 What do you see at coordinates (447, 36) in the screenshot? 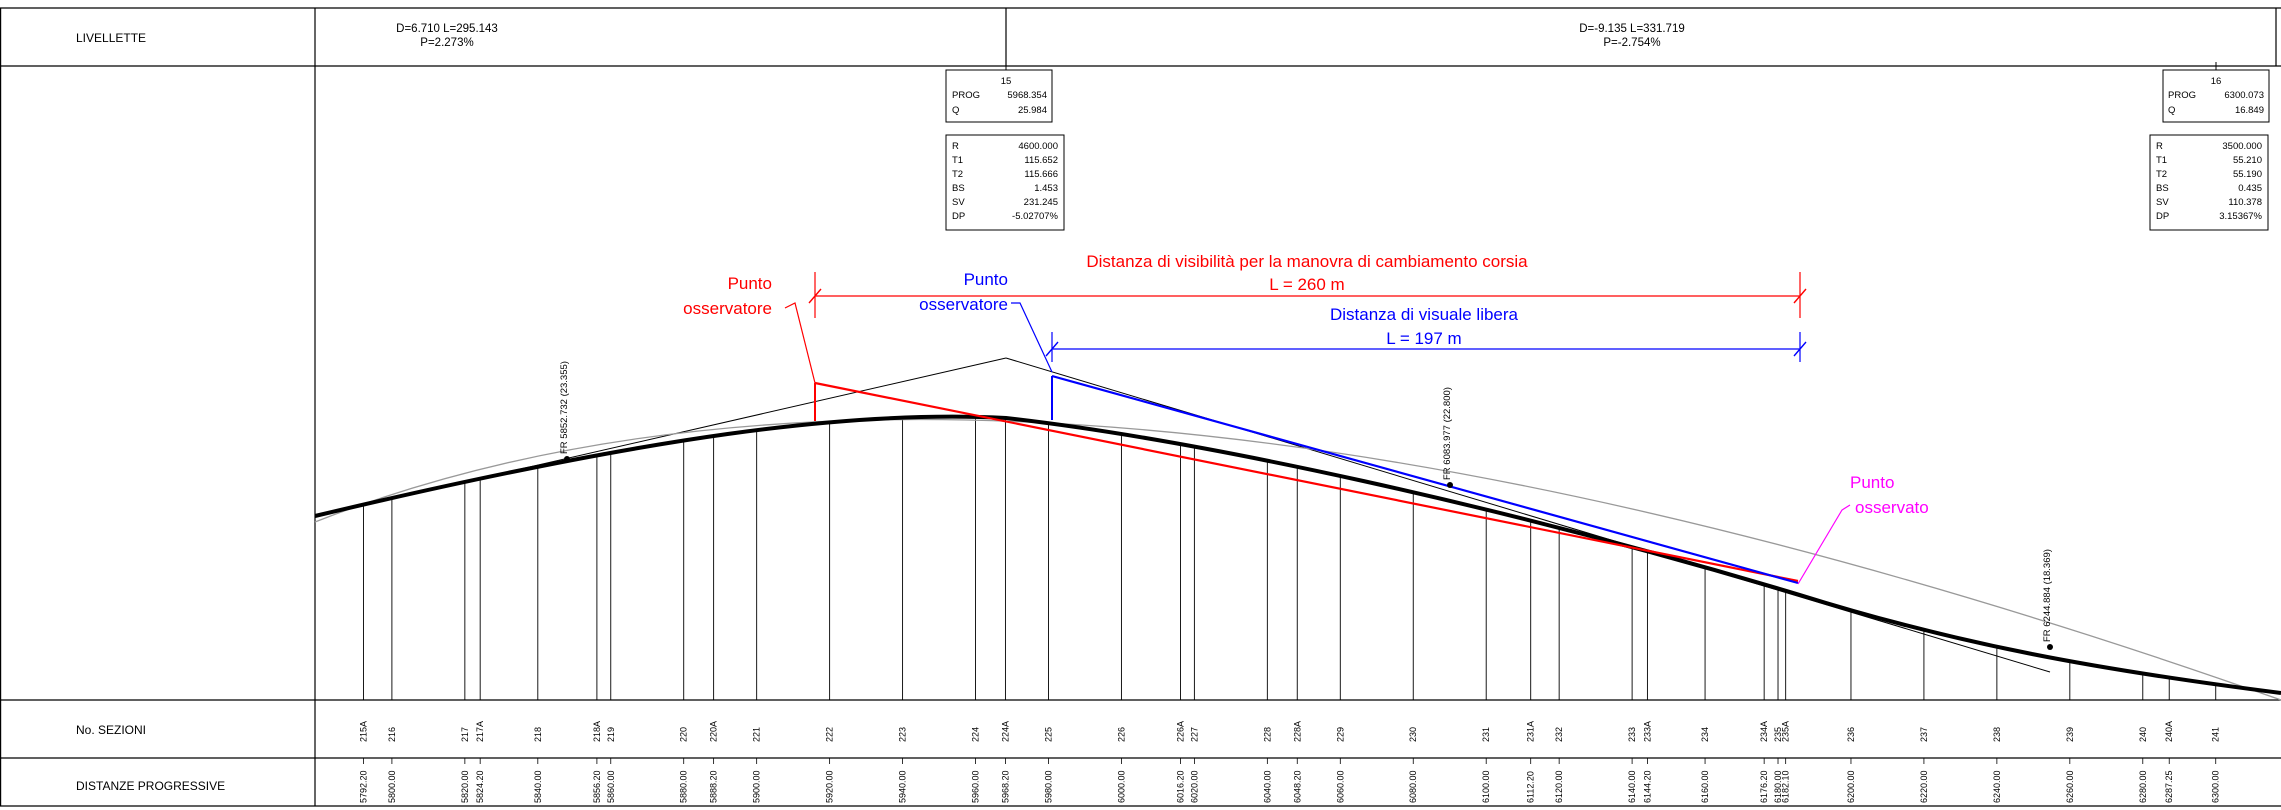
I see `grade-1: D=6.710 L=295.143 P=2.273%` at bounding box center [447, 36].